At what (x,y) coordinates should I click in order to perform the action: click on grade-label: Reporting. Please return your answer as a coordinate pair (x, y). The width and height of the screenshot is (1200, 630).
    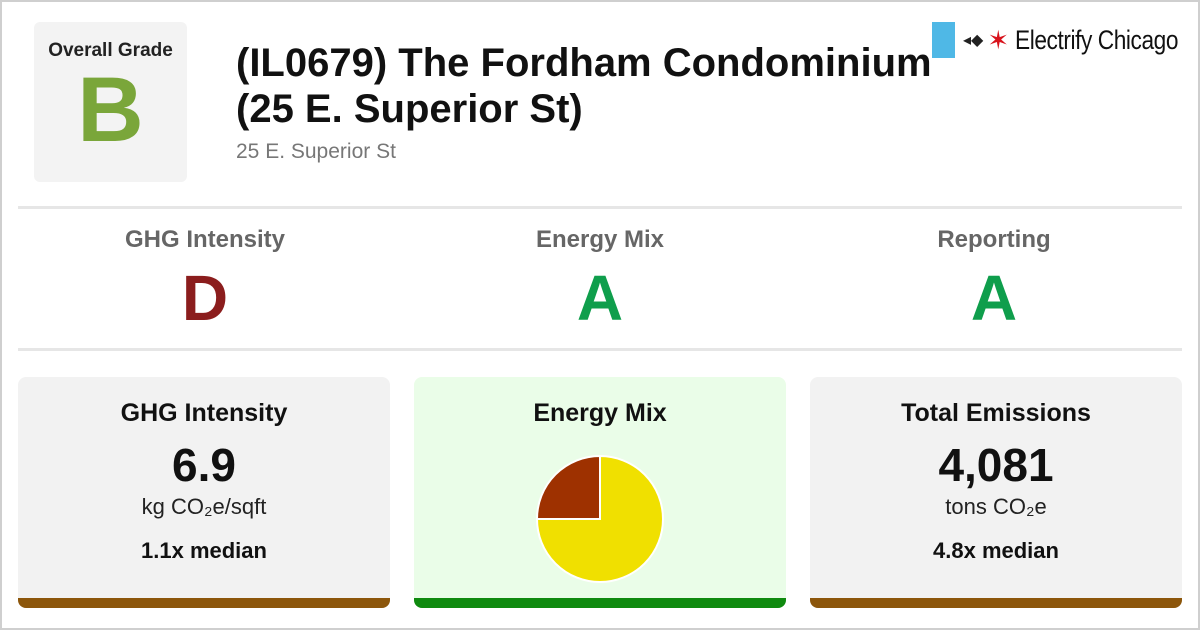
    Looking at the image, I should click on (994, 239).